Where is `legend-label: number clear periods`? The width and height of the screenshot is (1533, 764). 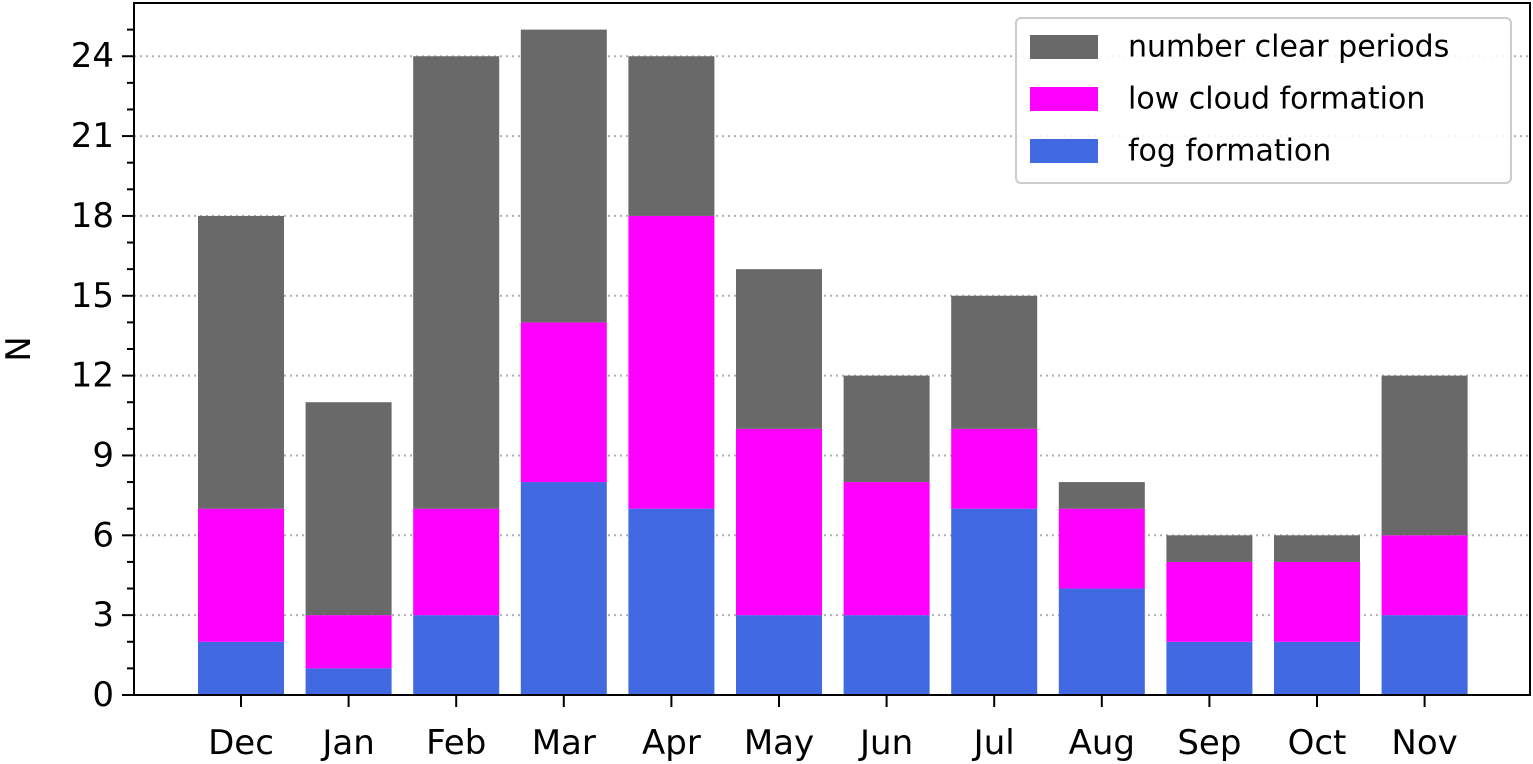
legend-label: number clear periods is located at coordinates (1288, 47).